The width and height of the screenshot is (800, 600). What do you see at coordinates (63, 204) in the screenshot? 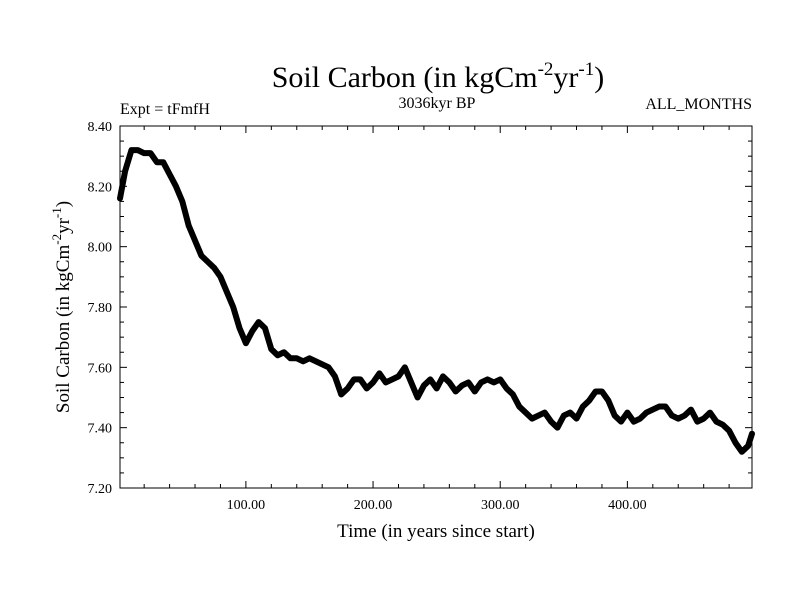
I see `y-axis-label-end: )` at bounding box center [63, 204].